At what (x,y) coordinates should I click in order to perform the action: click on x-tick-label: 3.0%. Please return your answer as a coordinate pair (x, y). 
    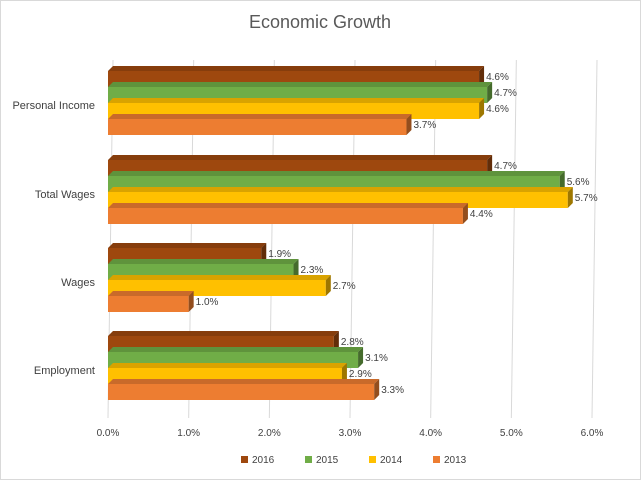
    Looking at the image, I should click on (350, 433).